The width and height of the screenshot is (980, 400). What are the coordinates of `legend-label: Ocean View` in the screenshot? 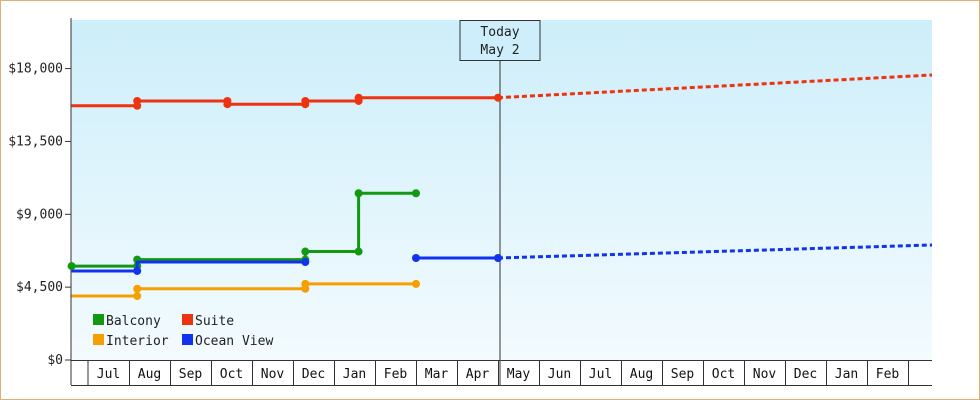 It's located at (234, 341).